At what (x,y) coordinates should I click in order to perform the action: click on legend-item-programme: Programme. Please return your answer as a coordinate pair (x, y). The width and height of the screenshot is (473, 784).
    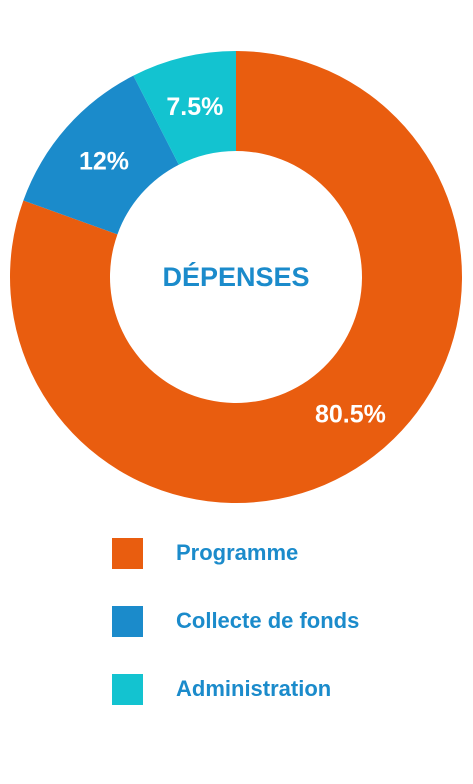
    Looking at the image, I should click on (282, 554).